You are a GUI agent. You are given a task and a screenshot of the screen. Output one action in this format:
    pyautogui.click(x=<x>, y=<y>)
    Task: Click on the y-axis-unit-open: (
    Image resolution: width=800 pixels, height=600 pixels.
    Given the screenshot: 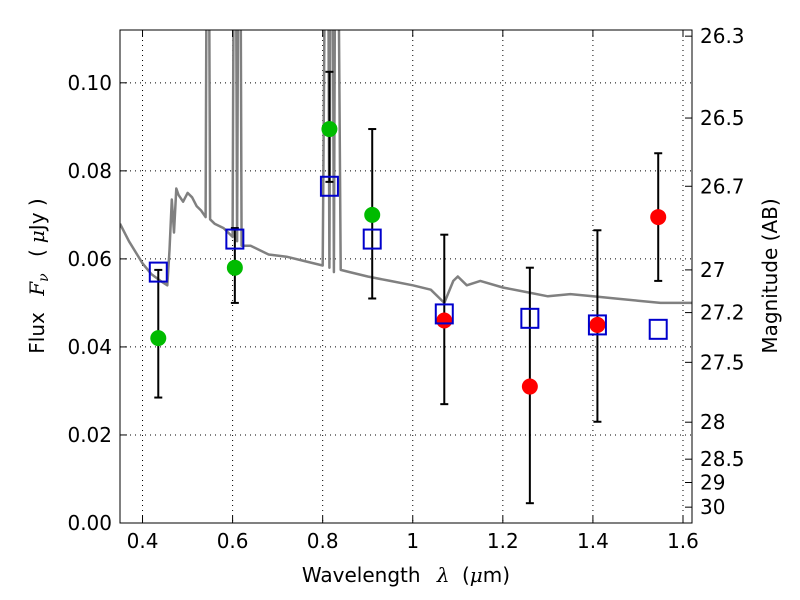 What is the action you would take?
    pyautogui.click(x=37, y=253)
    